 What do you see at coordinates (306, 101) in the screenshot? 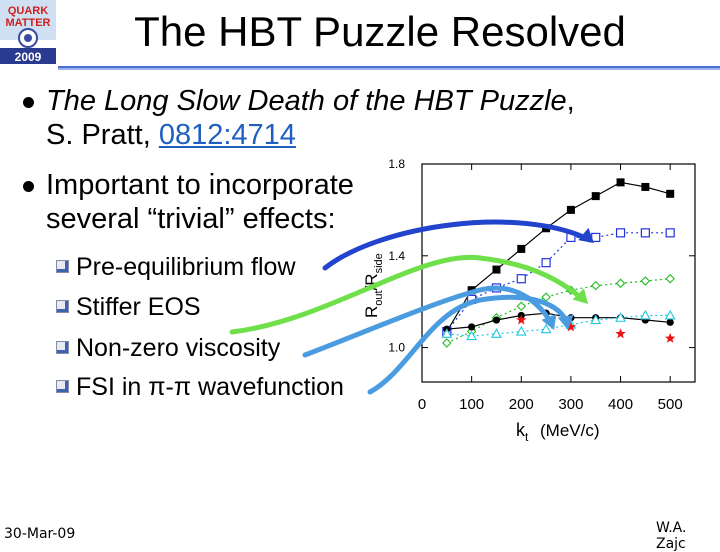
I see `paper-title: The Long Slow Death of the HBT Puzzle` at bounding box center [306, 101].